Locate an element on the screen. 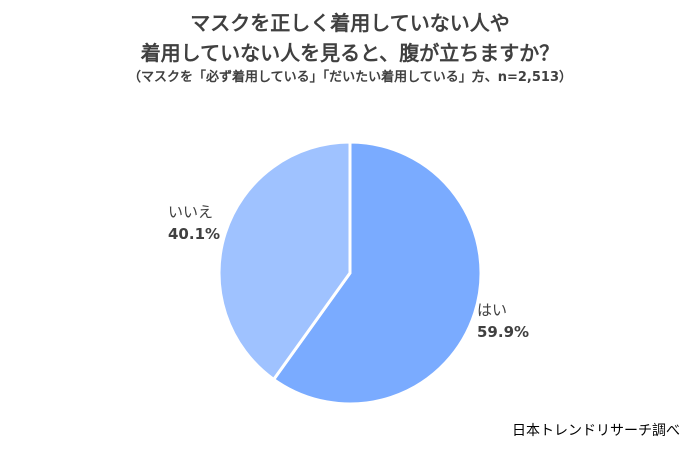  slice-label-yes: はい 59.9% is located at coordinates (503, 321).